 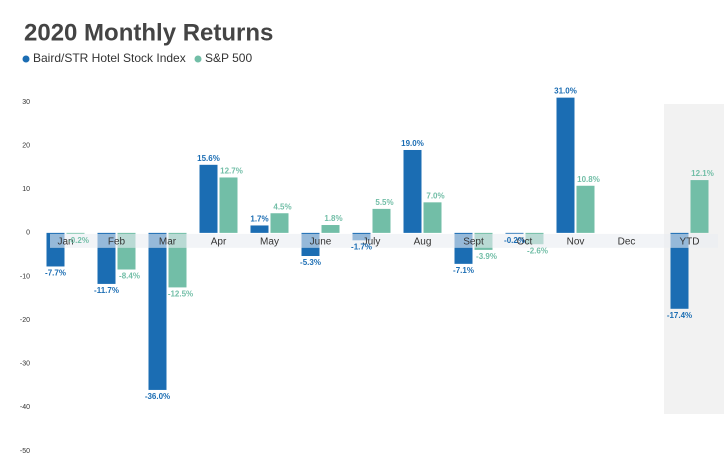 I want to click on x-tick-label: Oct, so click(x=525, y=242).